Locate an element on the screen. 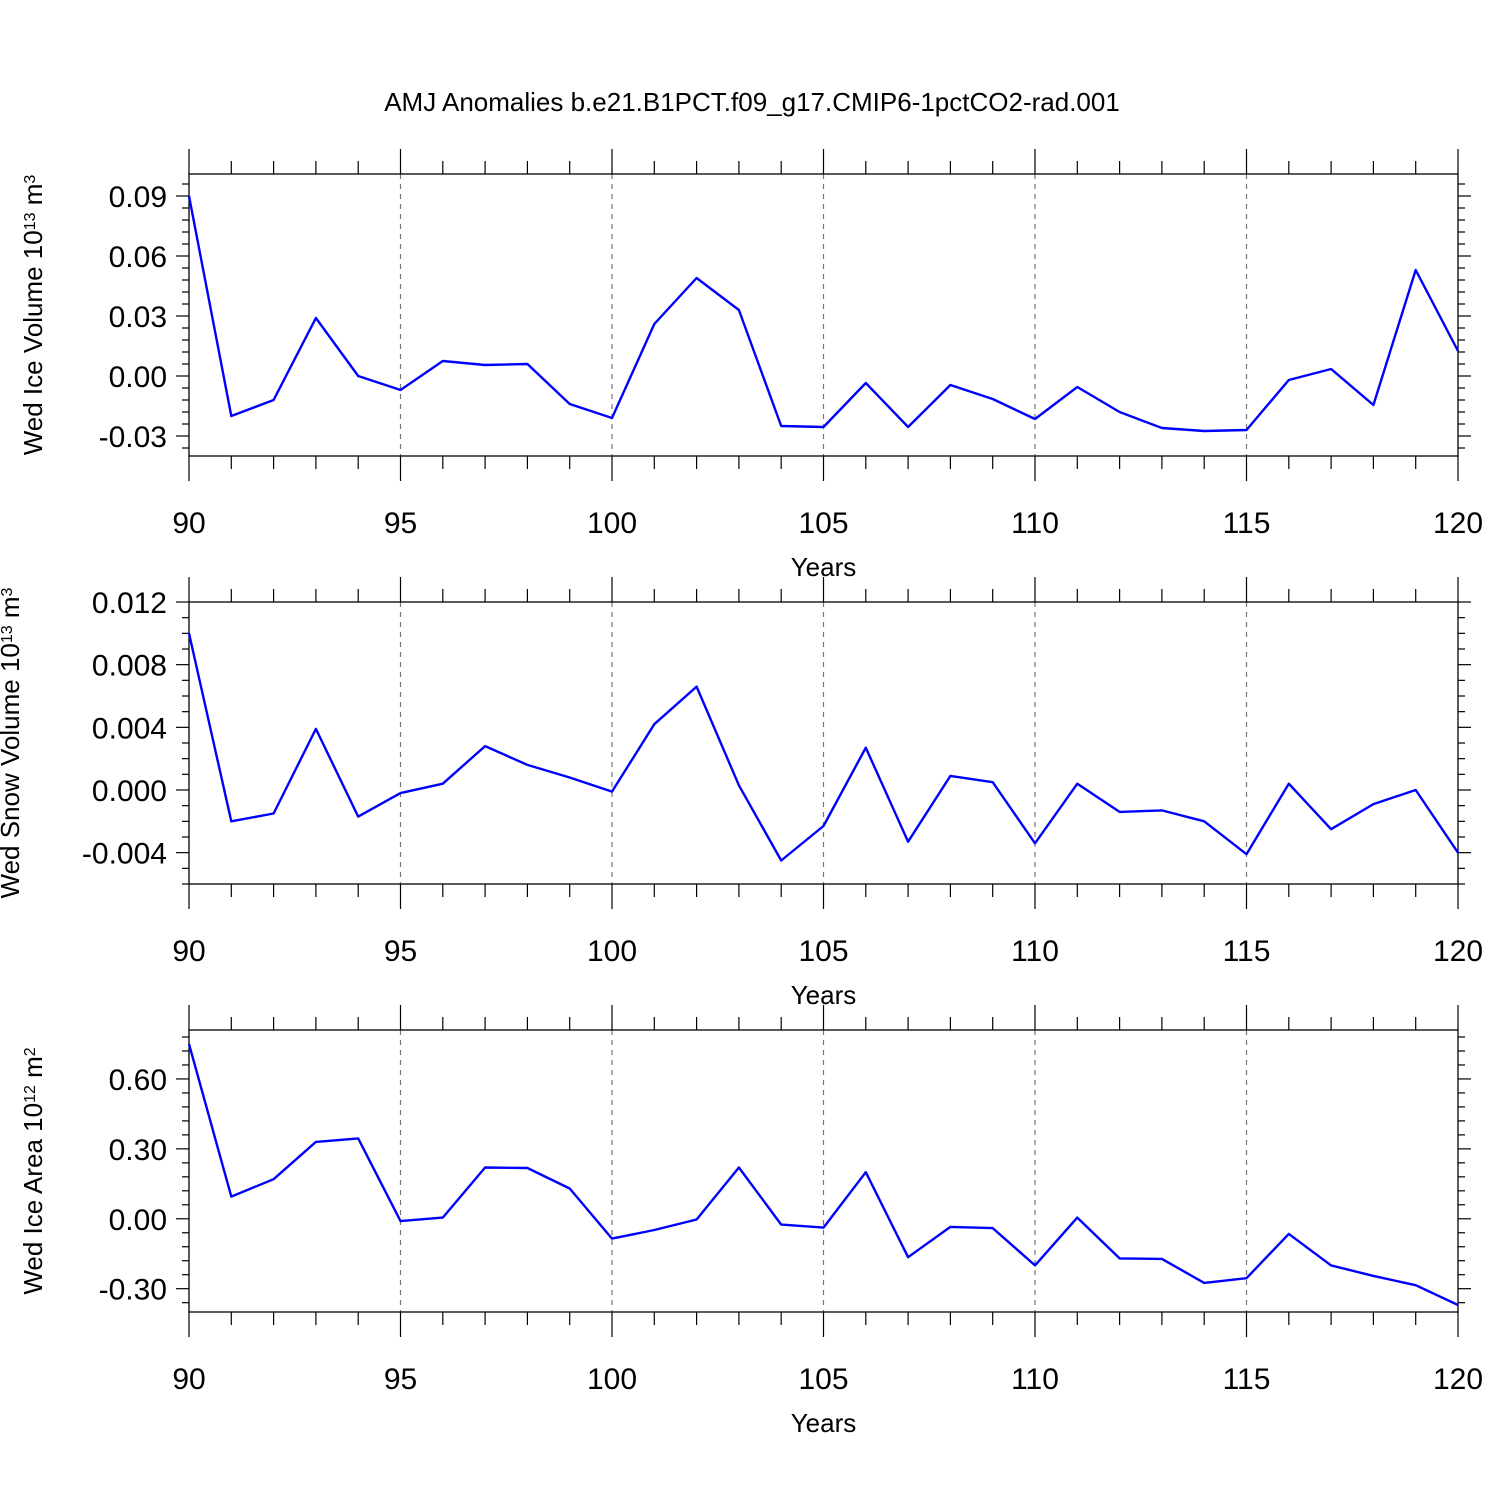 The width and height of the screenshot is (1500, 1500). y-tick-label: 0.03 is located at coordinates (138, 317).